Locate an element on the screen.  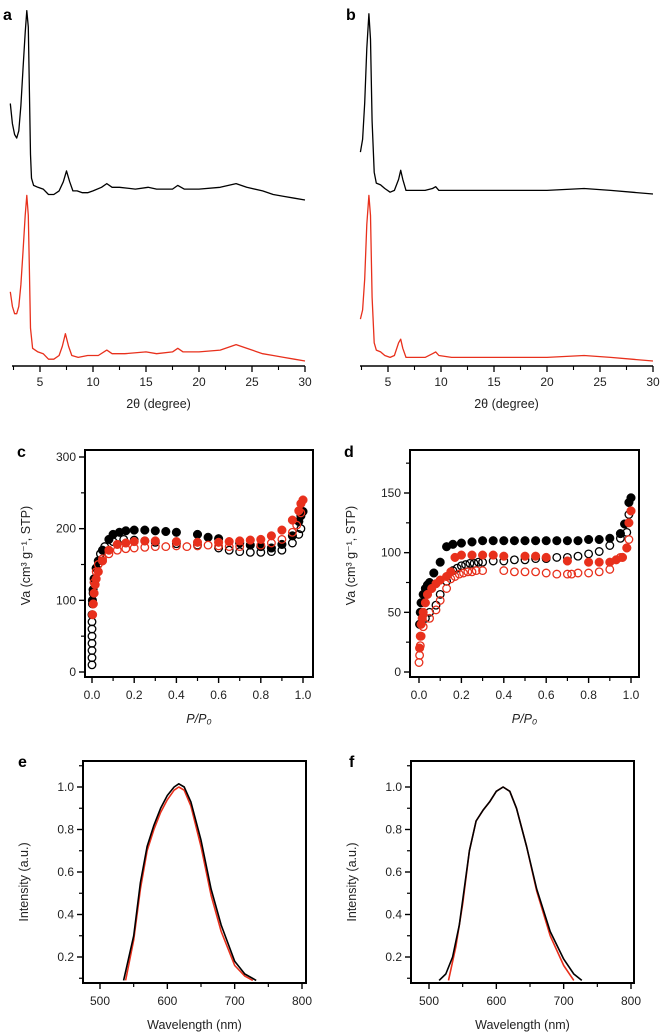
y-tick-label: 1.0 is located at coordinates (65, 787).